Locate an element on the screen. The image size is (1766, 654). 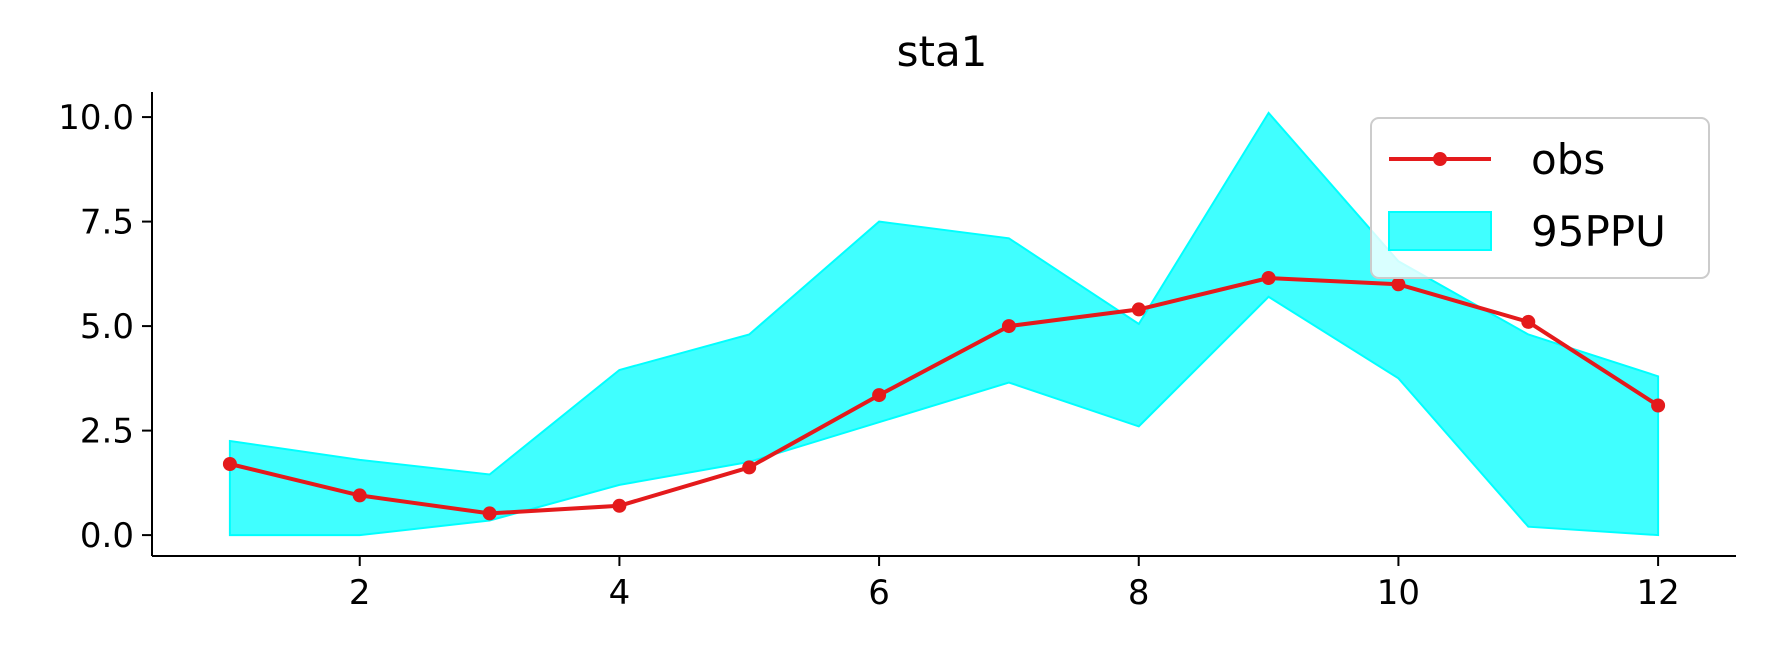
y-tick-label: 10.0 is located at coordinates (96, 118).